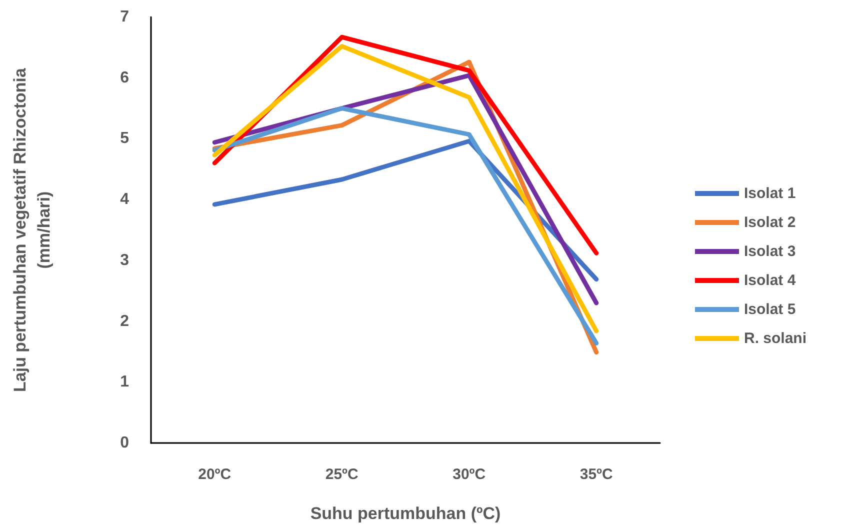  I want to click on legend-label: Isolat 1, so click(770, 193).